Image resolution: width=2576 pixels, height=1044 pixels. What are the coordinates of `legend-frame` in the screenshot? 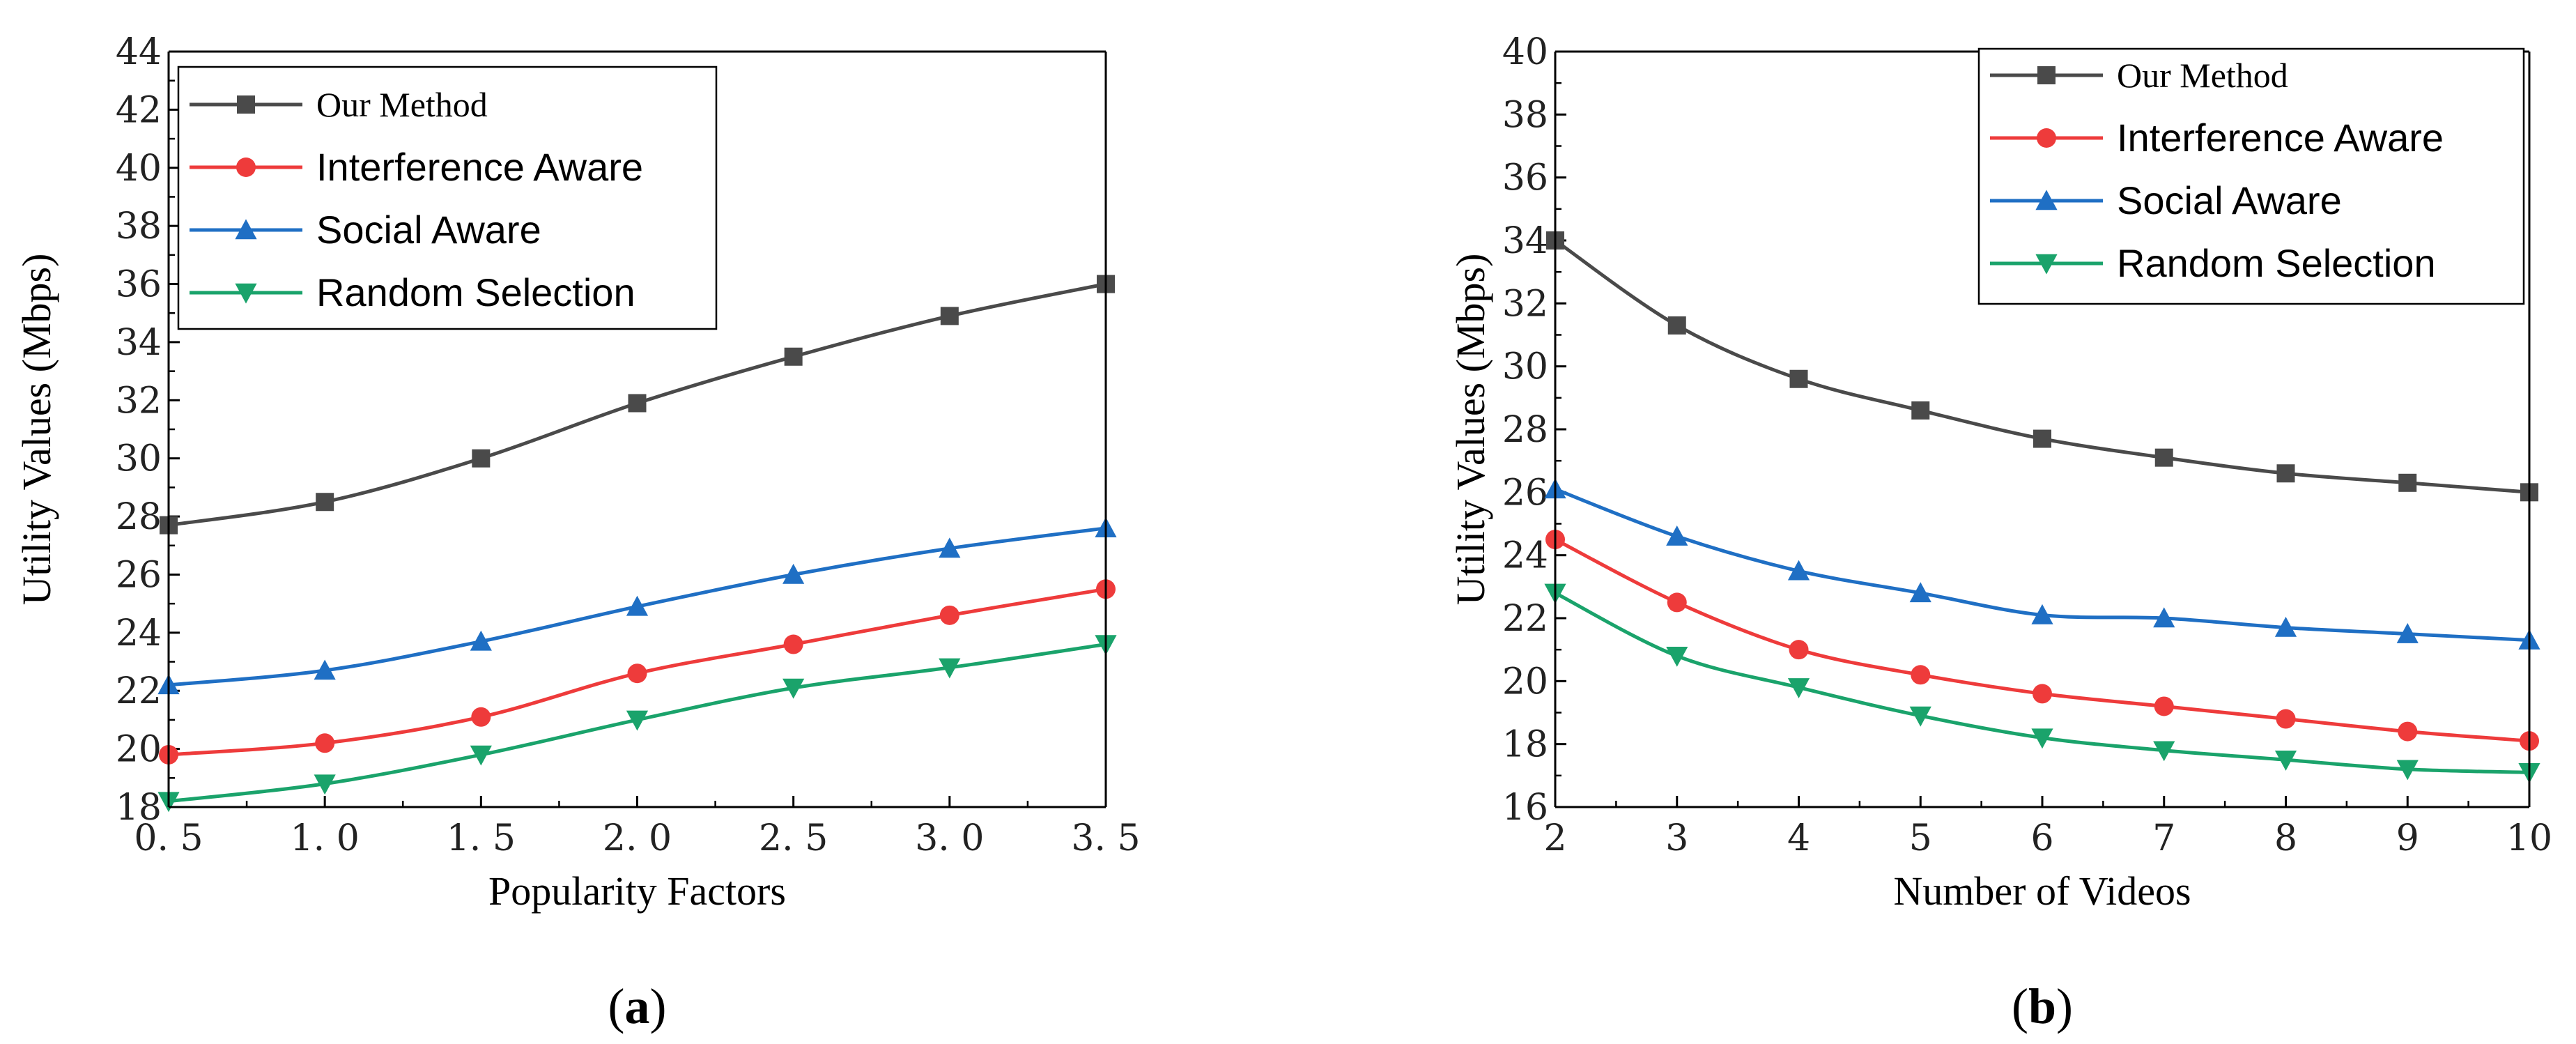 It's located at (2251, 176).